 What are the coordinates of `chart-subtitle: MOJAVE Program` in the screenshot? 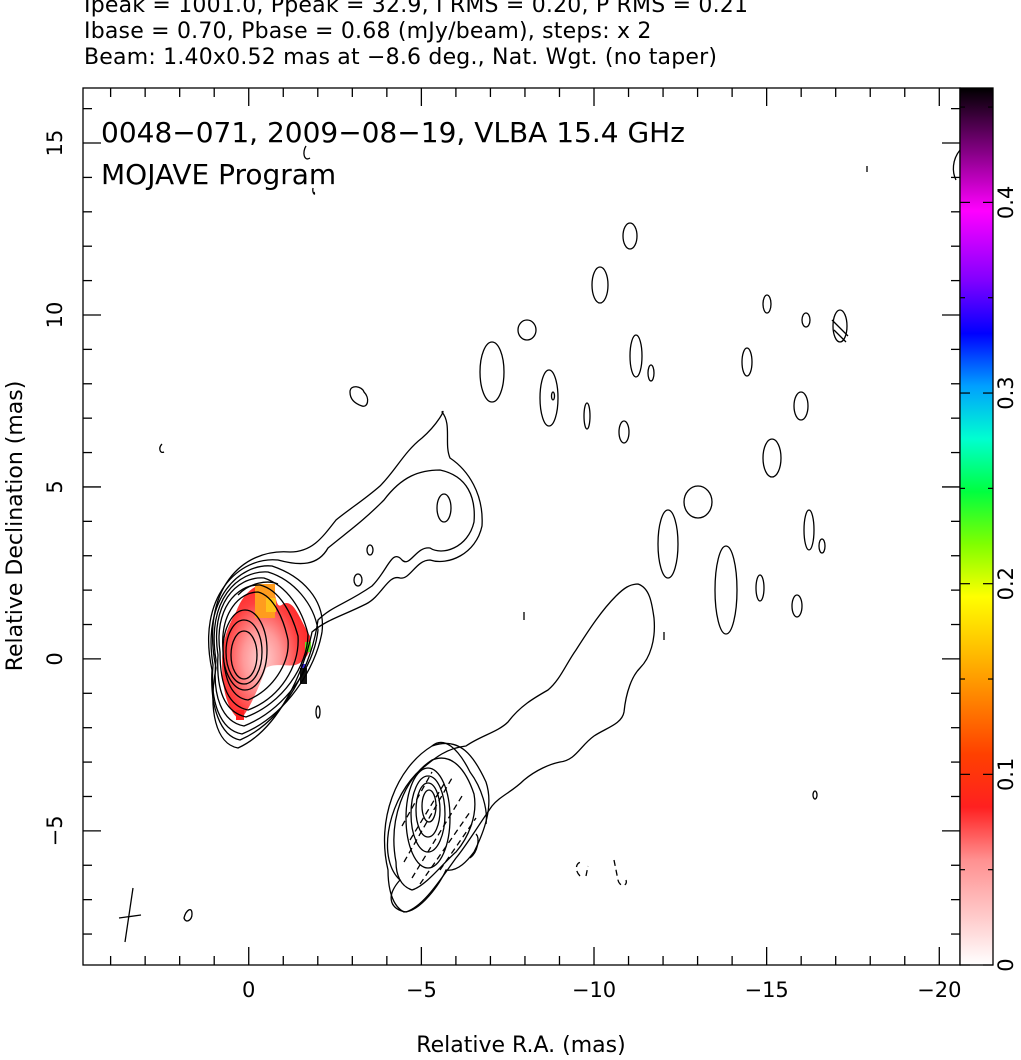 It's located at (218, 174).